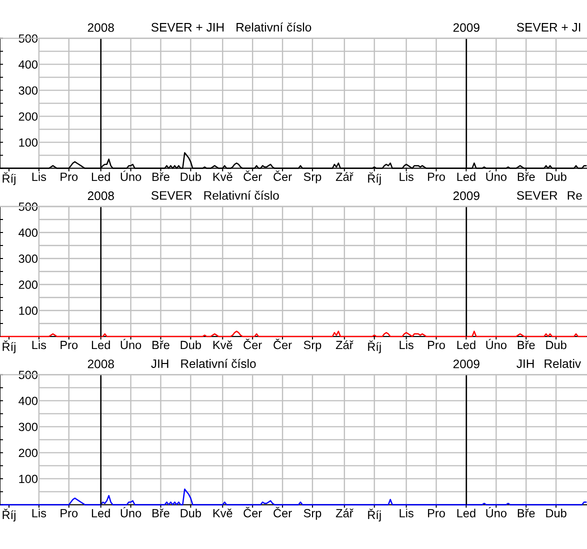 The height and width of the screenshot is (549, 587). I want to click on chart-title: SEVER, so click(171, 195).